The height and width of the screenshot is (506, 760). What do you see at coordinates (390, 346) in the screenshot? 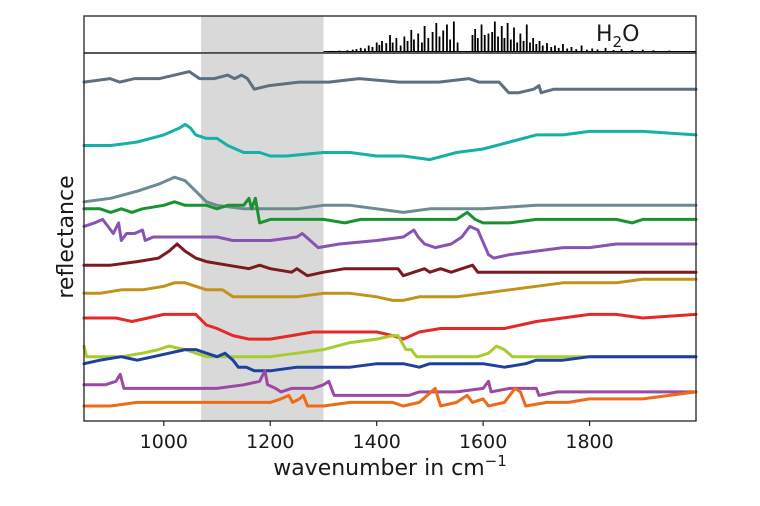
I see `spectrum-9-line` at bounding box center [390, 346].